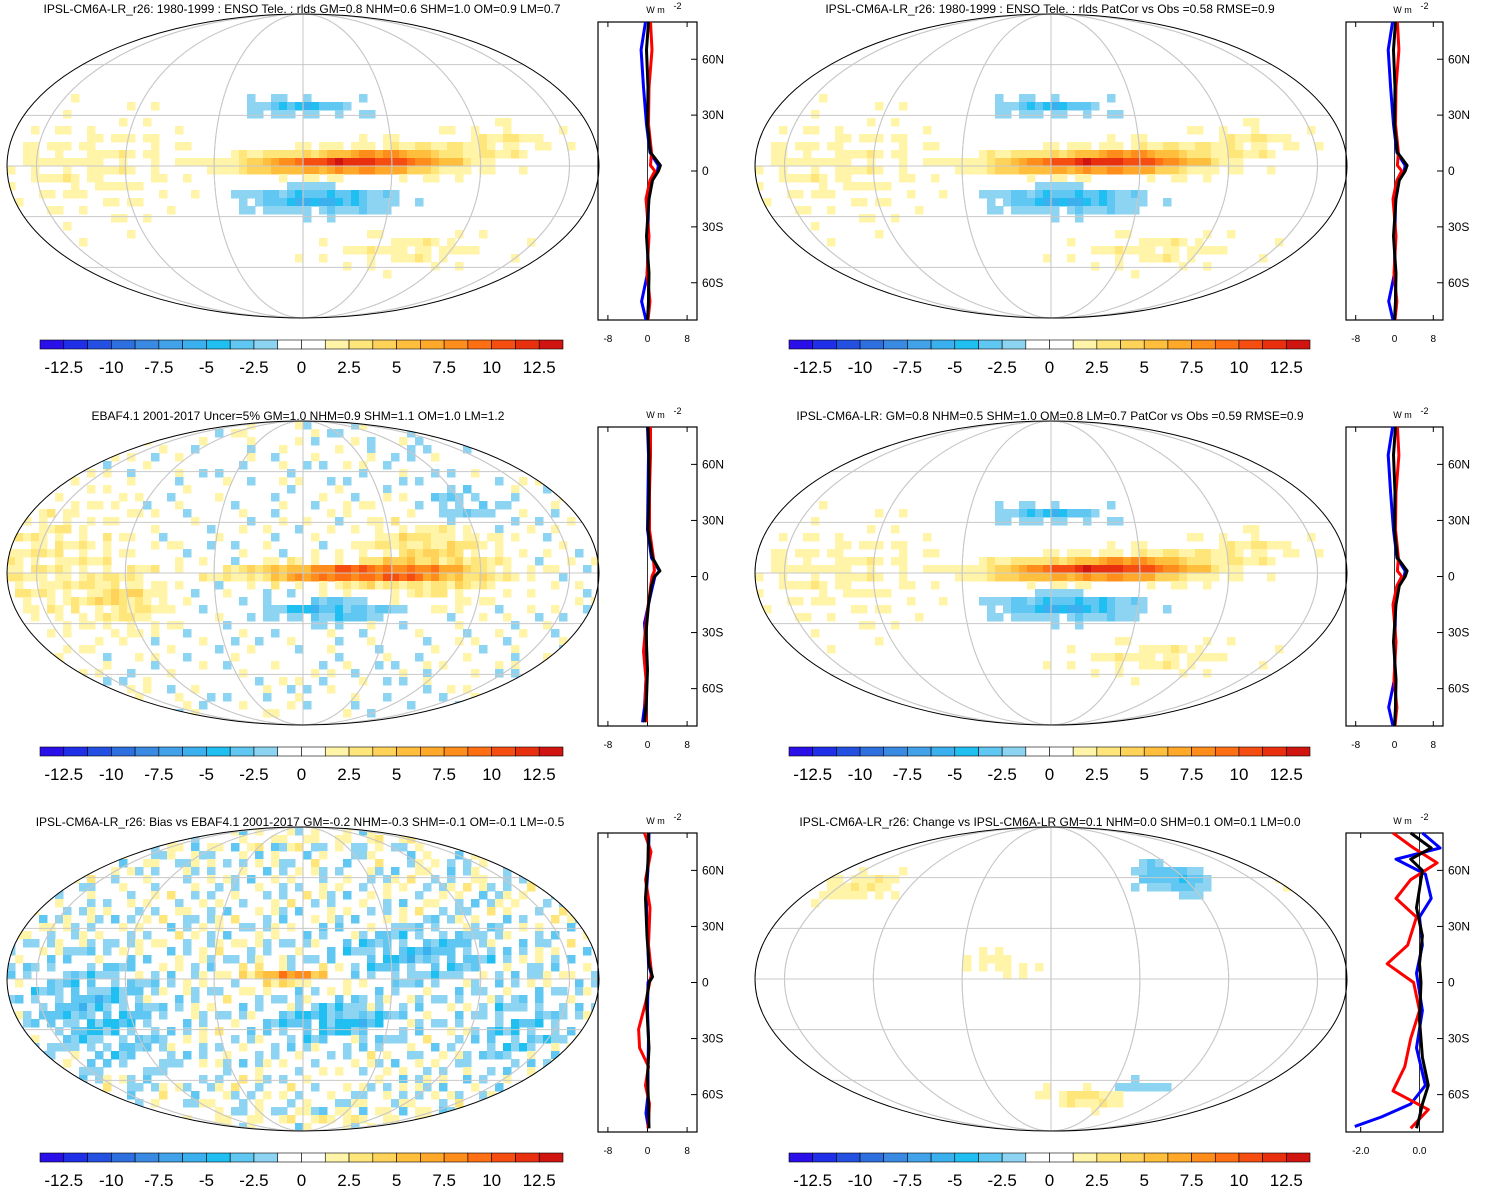 This screenshot has height=1187, width=1488. Describe the element at coordinates (396, 1179) in the screenshot. I see `colorbar-label: 5` at that location.